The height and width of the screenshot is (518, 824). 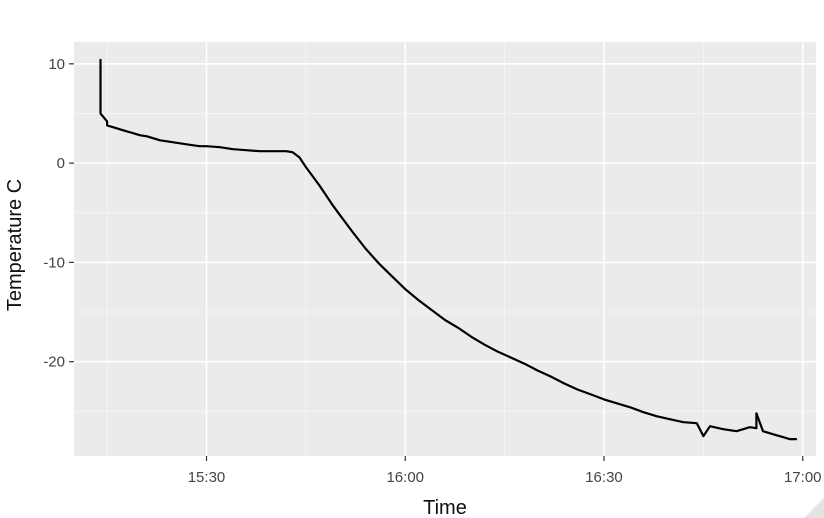 What do you see at coordinates (814, 508) in the screenshot?
I see `resize-handle-icon` at bounding box center [814, 508].